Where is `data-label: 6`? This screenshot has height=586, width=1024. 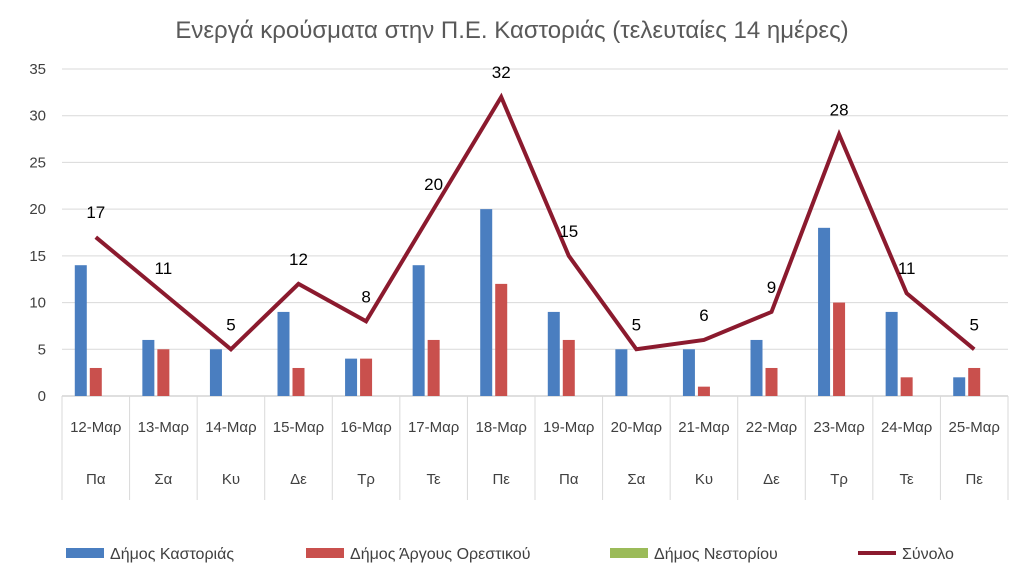
data-label: 6 is located at coordinates (703, 315).